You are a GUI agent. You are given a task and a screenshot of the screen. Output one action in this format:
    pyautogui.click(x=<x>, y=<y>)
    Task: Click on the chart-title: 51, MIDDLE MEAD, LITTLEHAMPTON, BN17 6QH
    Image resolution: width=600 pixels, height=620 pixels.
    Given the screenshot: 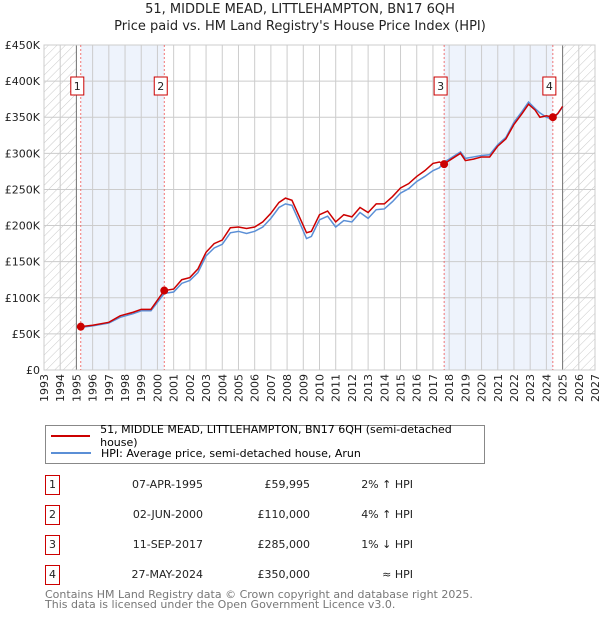 What is the action you would take?
    pyautogui.click(x=300, y=9)
    